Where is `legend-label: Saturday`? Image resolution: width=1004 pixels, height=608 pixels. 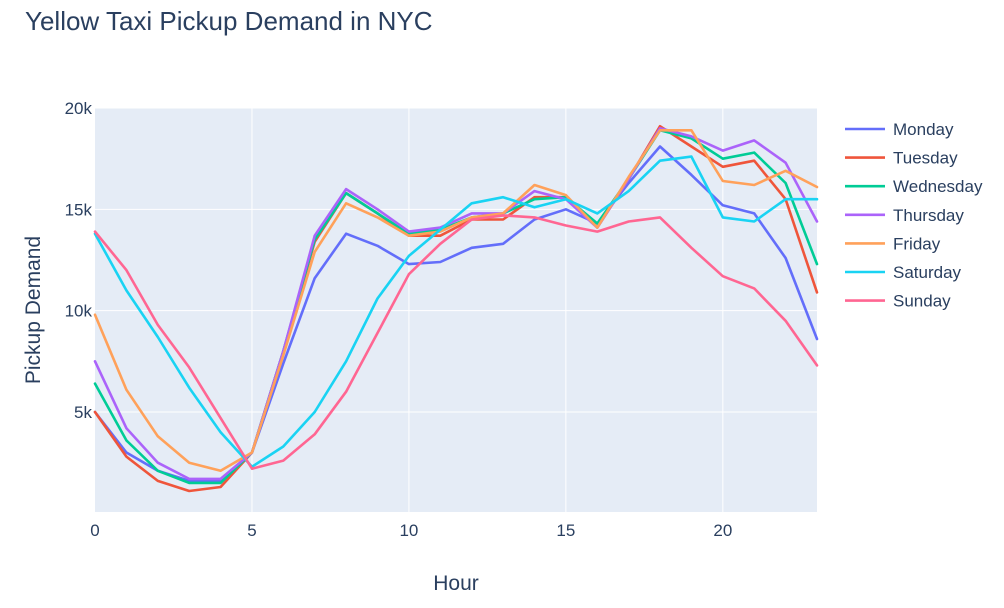
legend-label: Saturday is located at coordinates (927, 272).